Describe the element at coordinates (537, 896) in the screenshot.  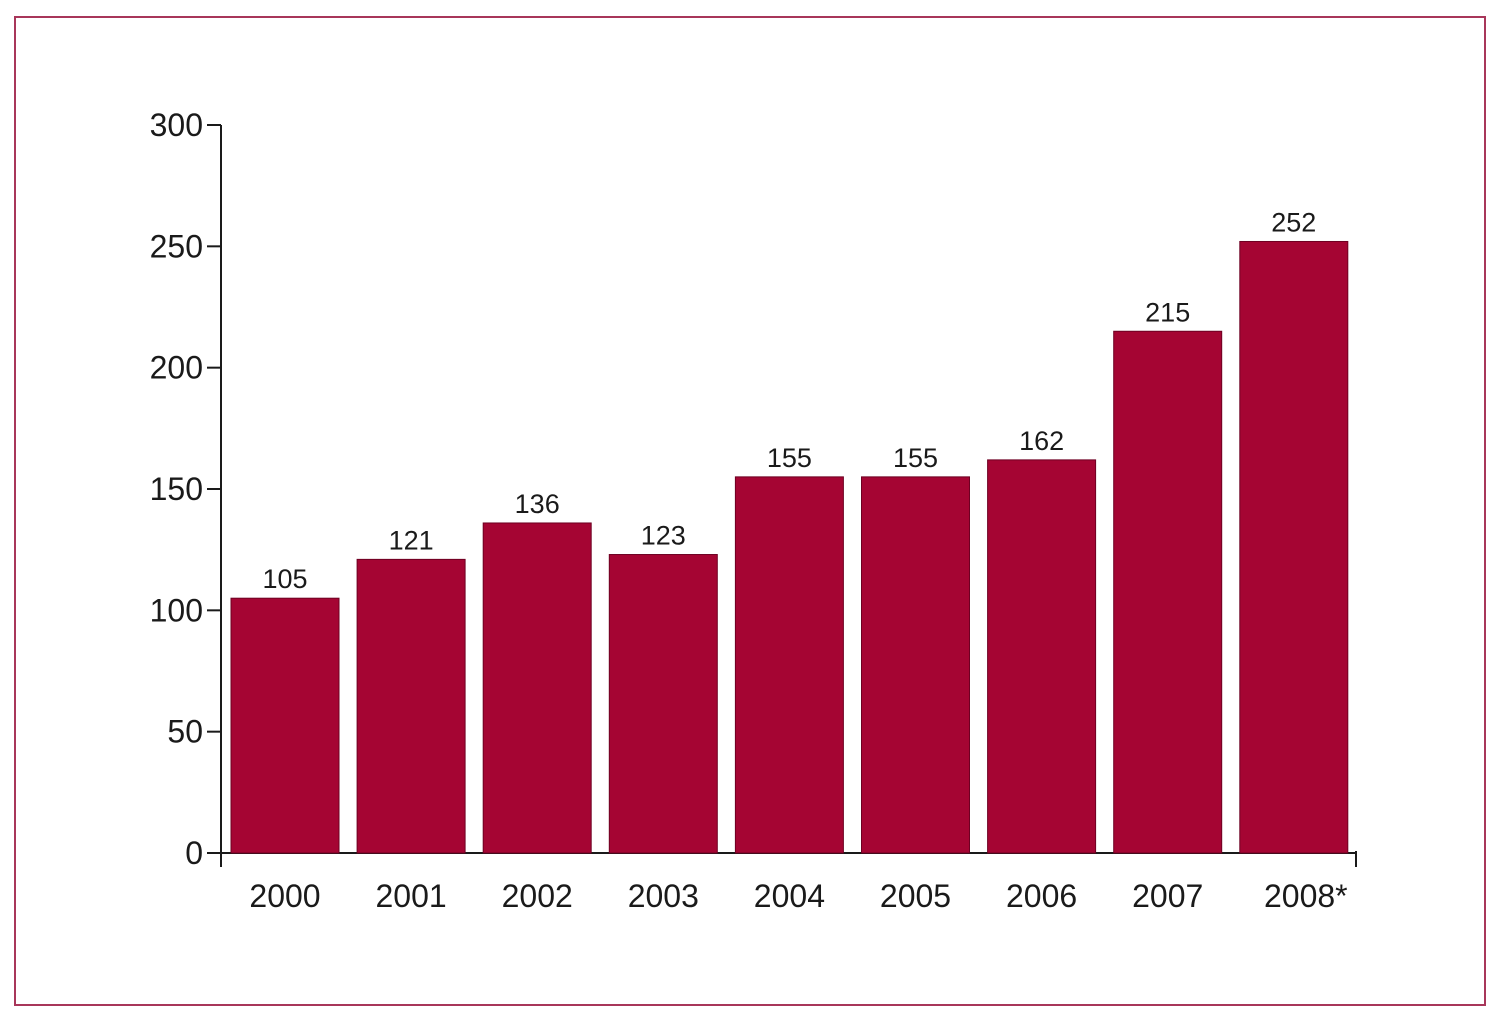
I see `x-tick-label: 2002` at that location.